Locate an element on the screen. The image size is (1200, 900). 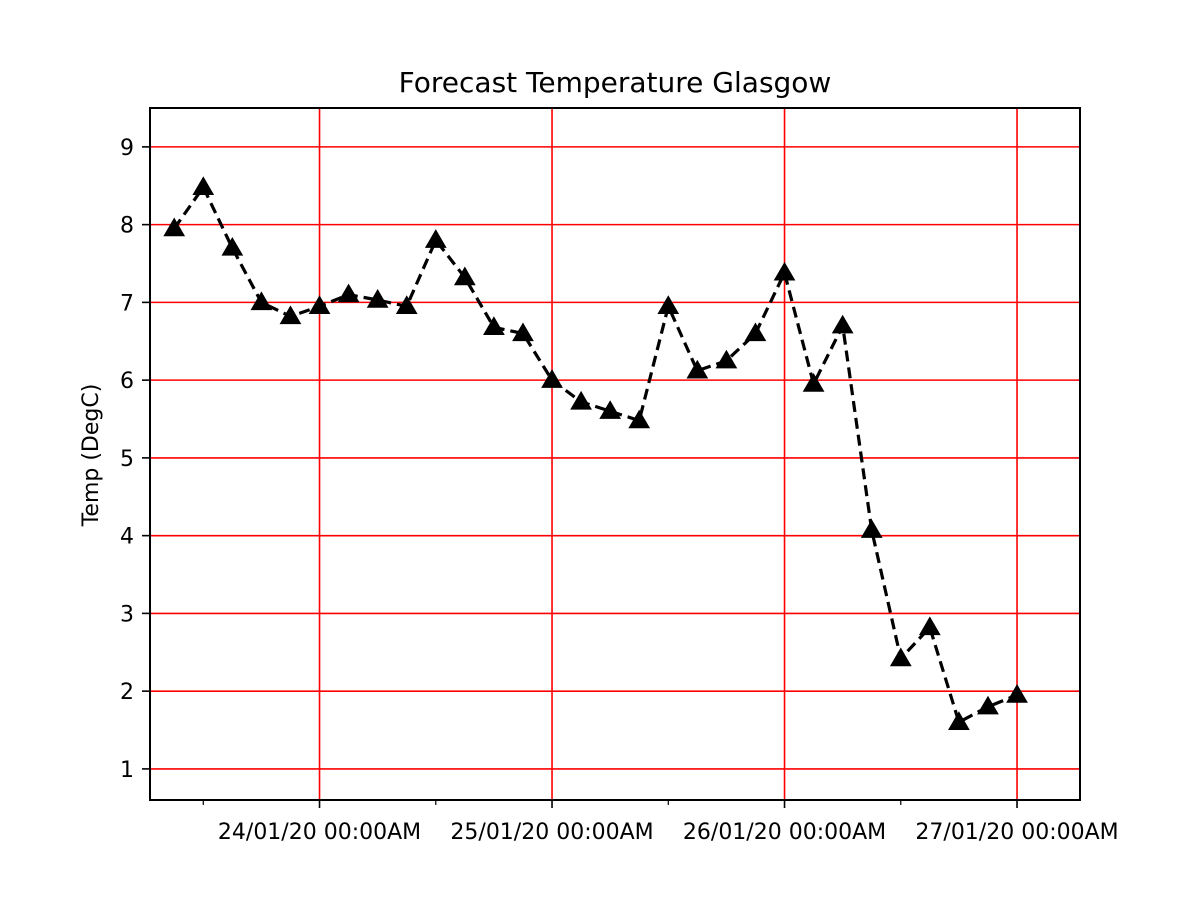
y-tick-label: 8 is located at coordinates (127, 226).